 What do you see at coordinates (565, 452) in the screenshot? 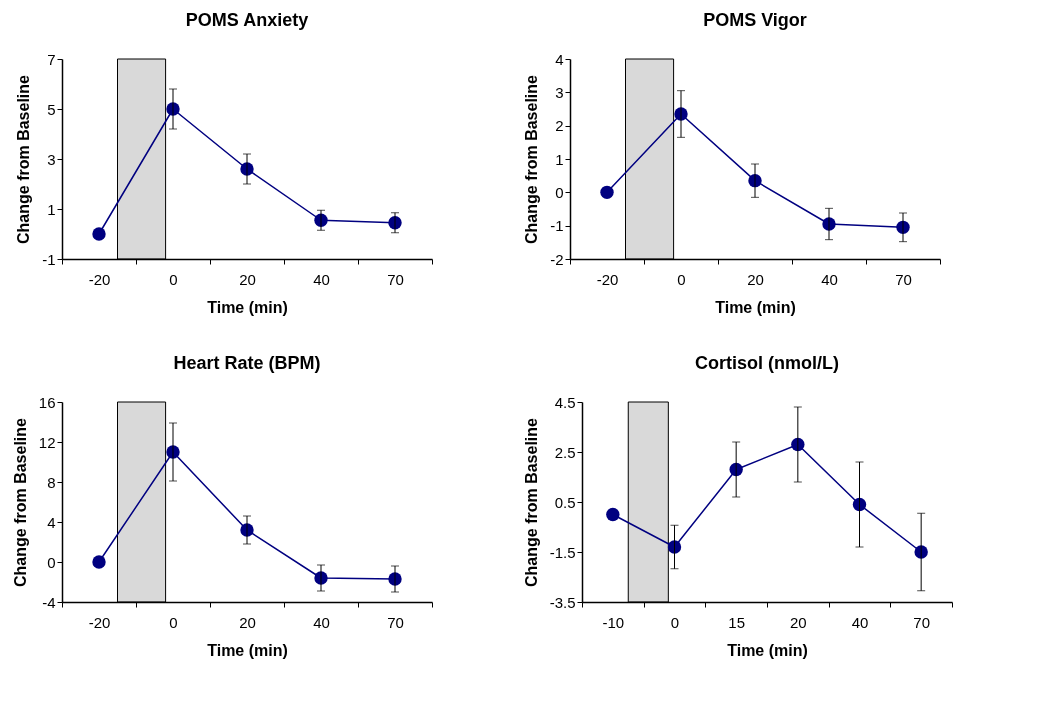
I see `y-tick-label: 2.5` at bounding box center [565, 452].